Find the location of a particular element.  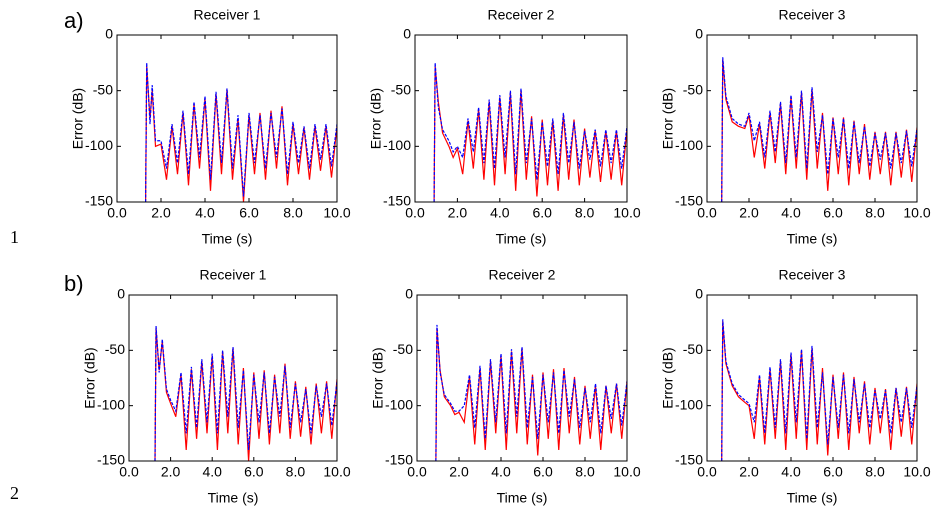

line-number: 2 is located at coordinates (14, 493).